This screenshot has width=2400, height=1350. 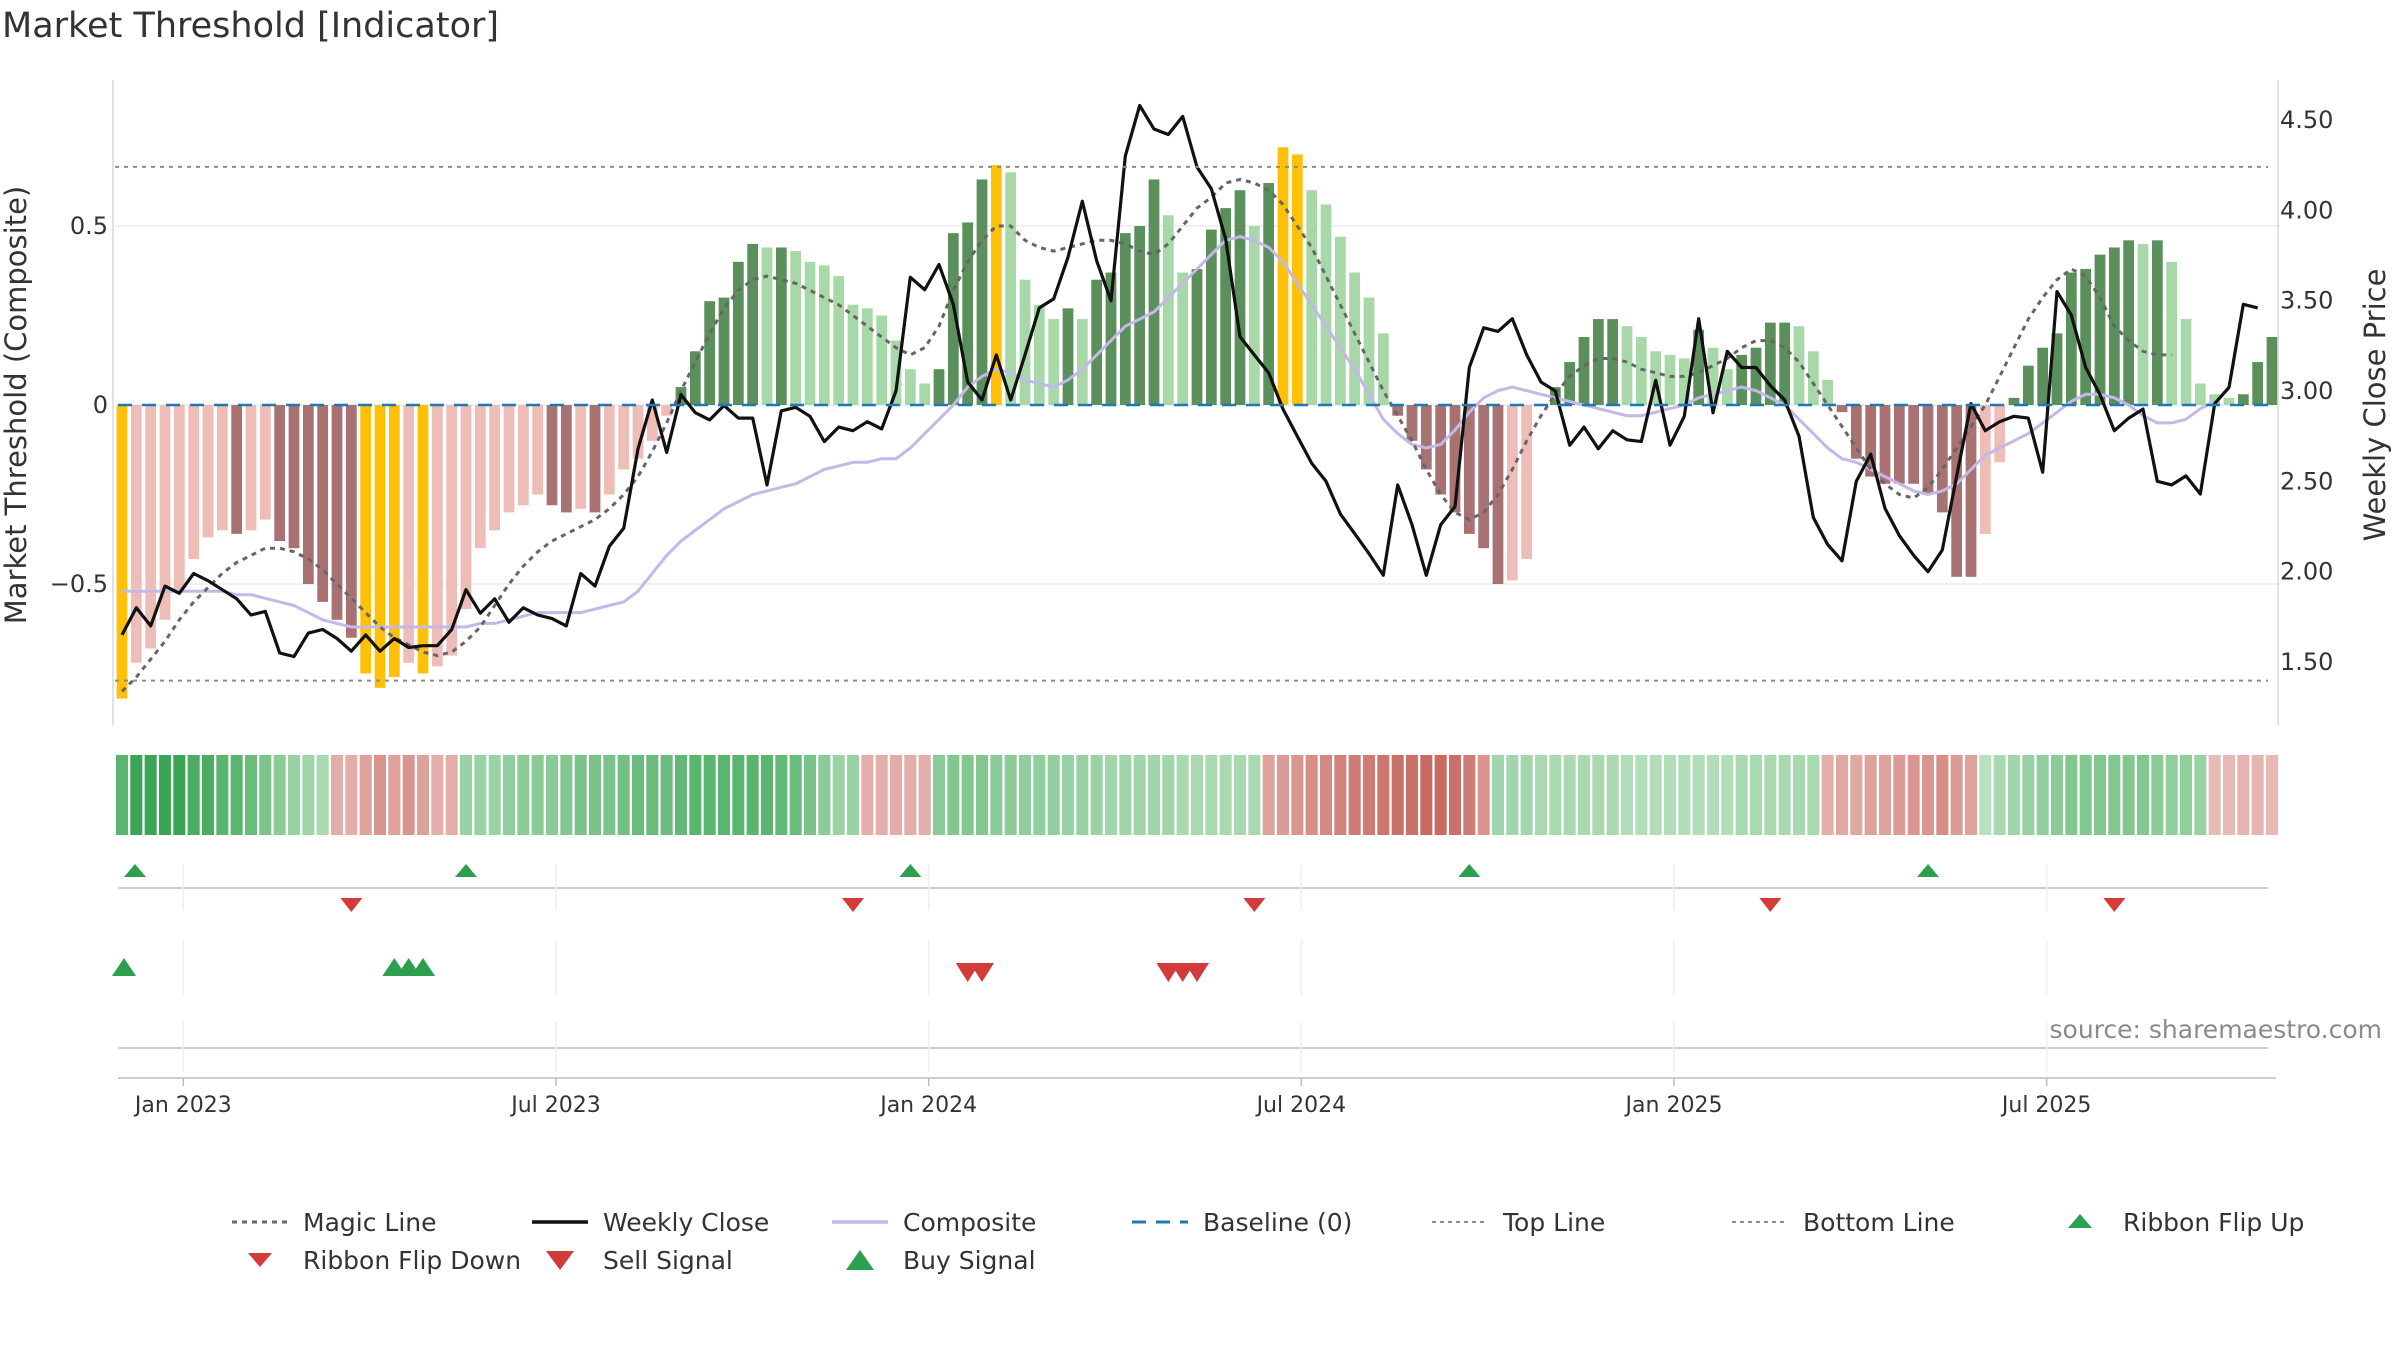 I want to click on buy-signal-marker, so click(x=423, y=967).